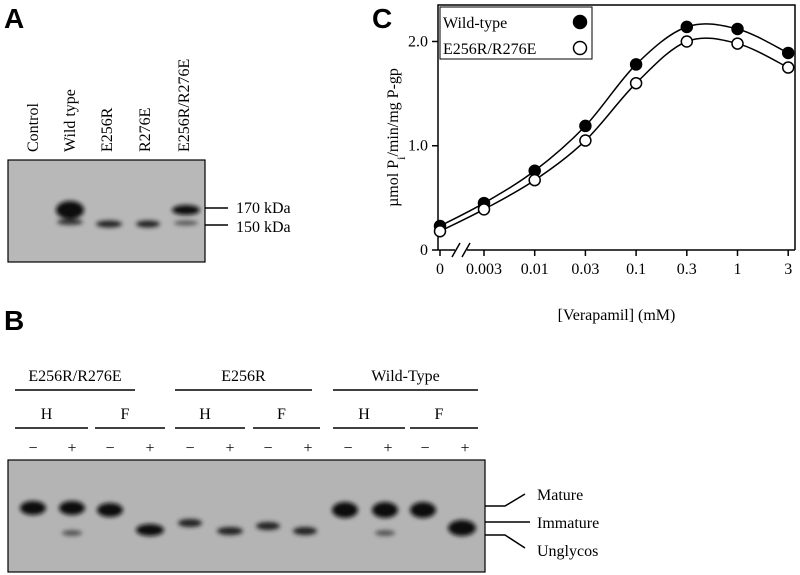 The height and width of the screenshot is (575, 800). Describe the element at coordinates (585, 269) in the screenshot. I see `x-tick-label: 0.03` at that location.